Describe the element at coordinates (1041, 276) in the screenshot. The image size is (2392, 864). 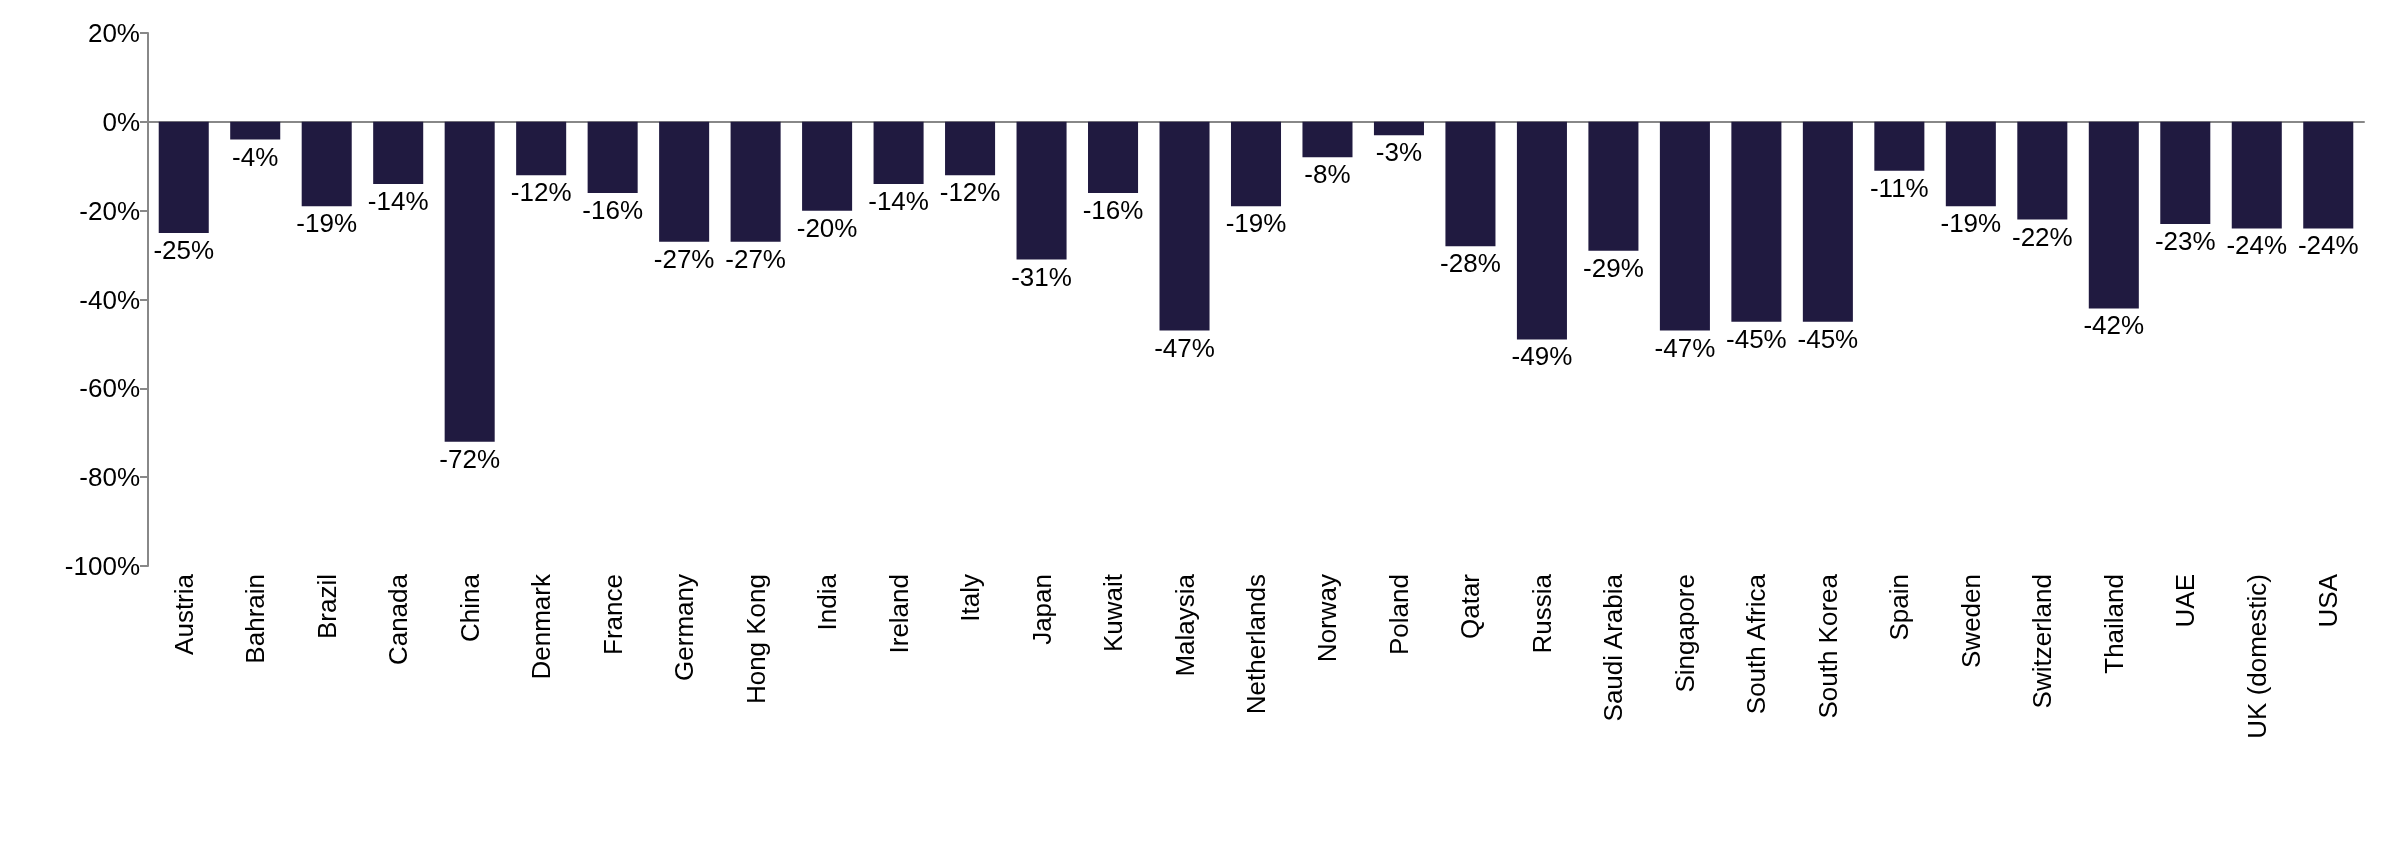
I see `data-label: -31%` at that location.